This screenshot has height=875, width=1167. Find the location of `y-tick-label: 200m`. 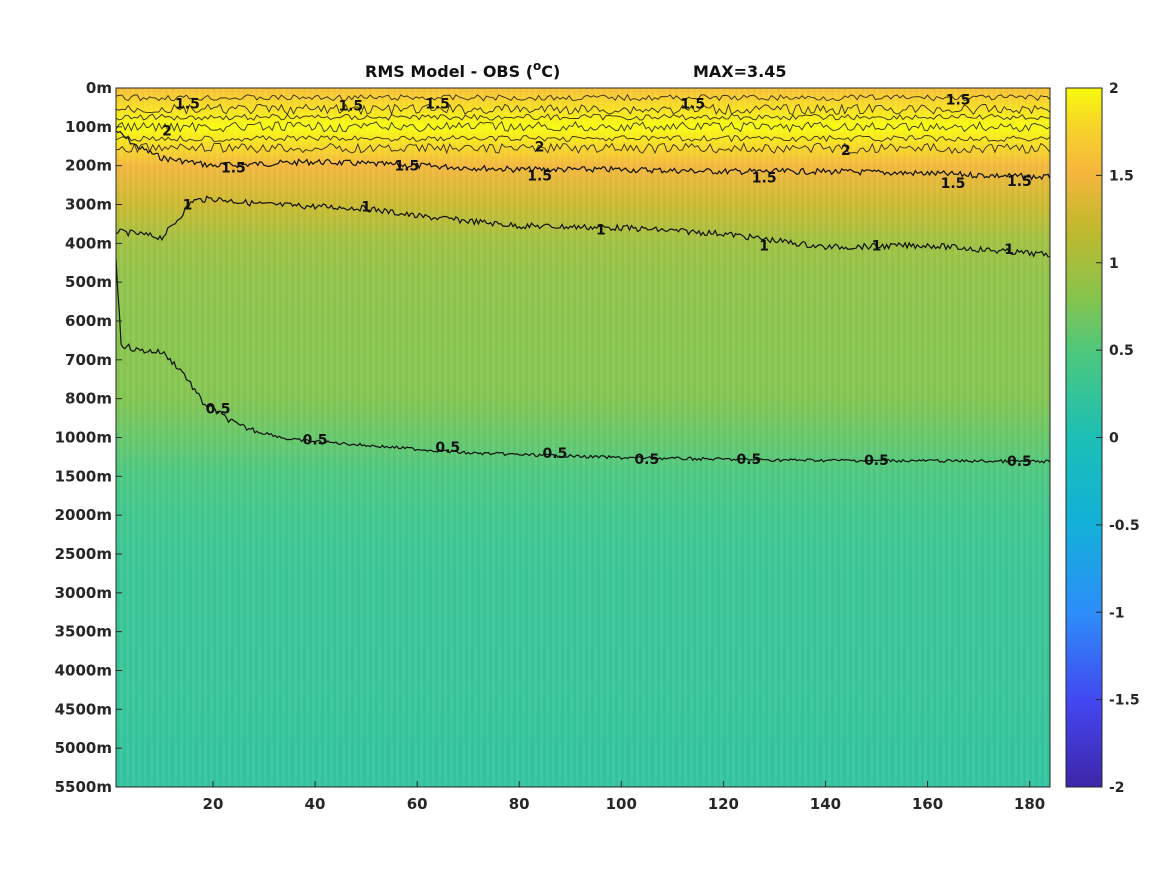

y-tick-label: 200m is located at coordinates (88, 166).